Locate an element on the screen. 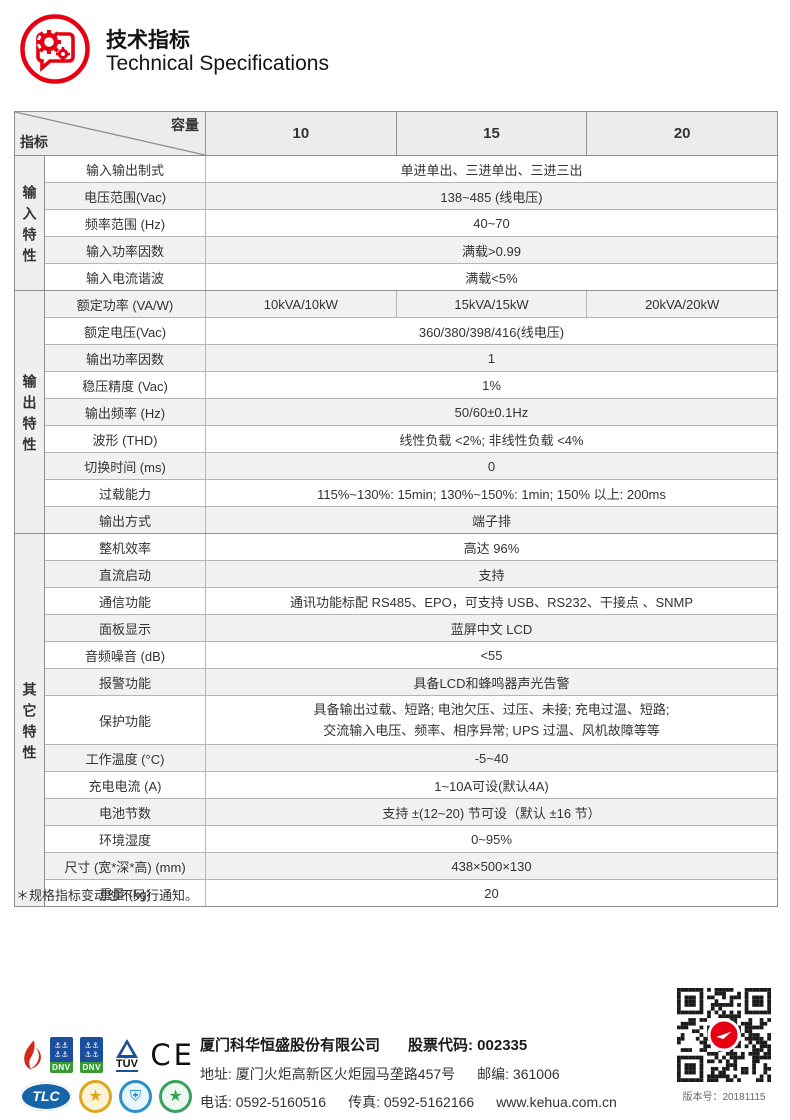 This screenshot has width=790, height=1120. spec-name: 额定电压(Vac) is located at coordinates (125, 331).